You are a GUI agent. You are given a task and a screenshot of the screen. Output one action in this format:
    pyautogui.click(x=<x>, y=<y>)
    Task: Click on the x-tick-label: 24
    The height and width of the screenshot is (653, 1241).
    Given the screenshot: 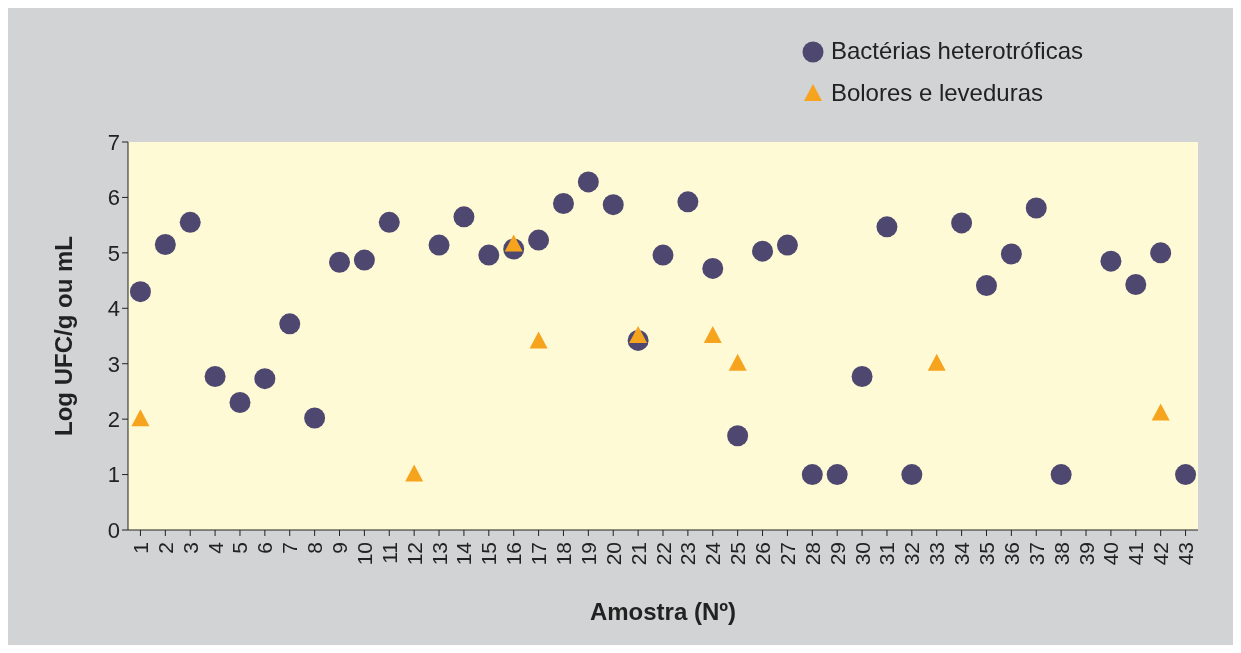 What is the action you would take?
    pyautogui.click(x=713, y=553)
    